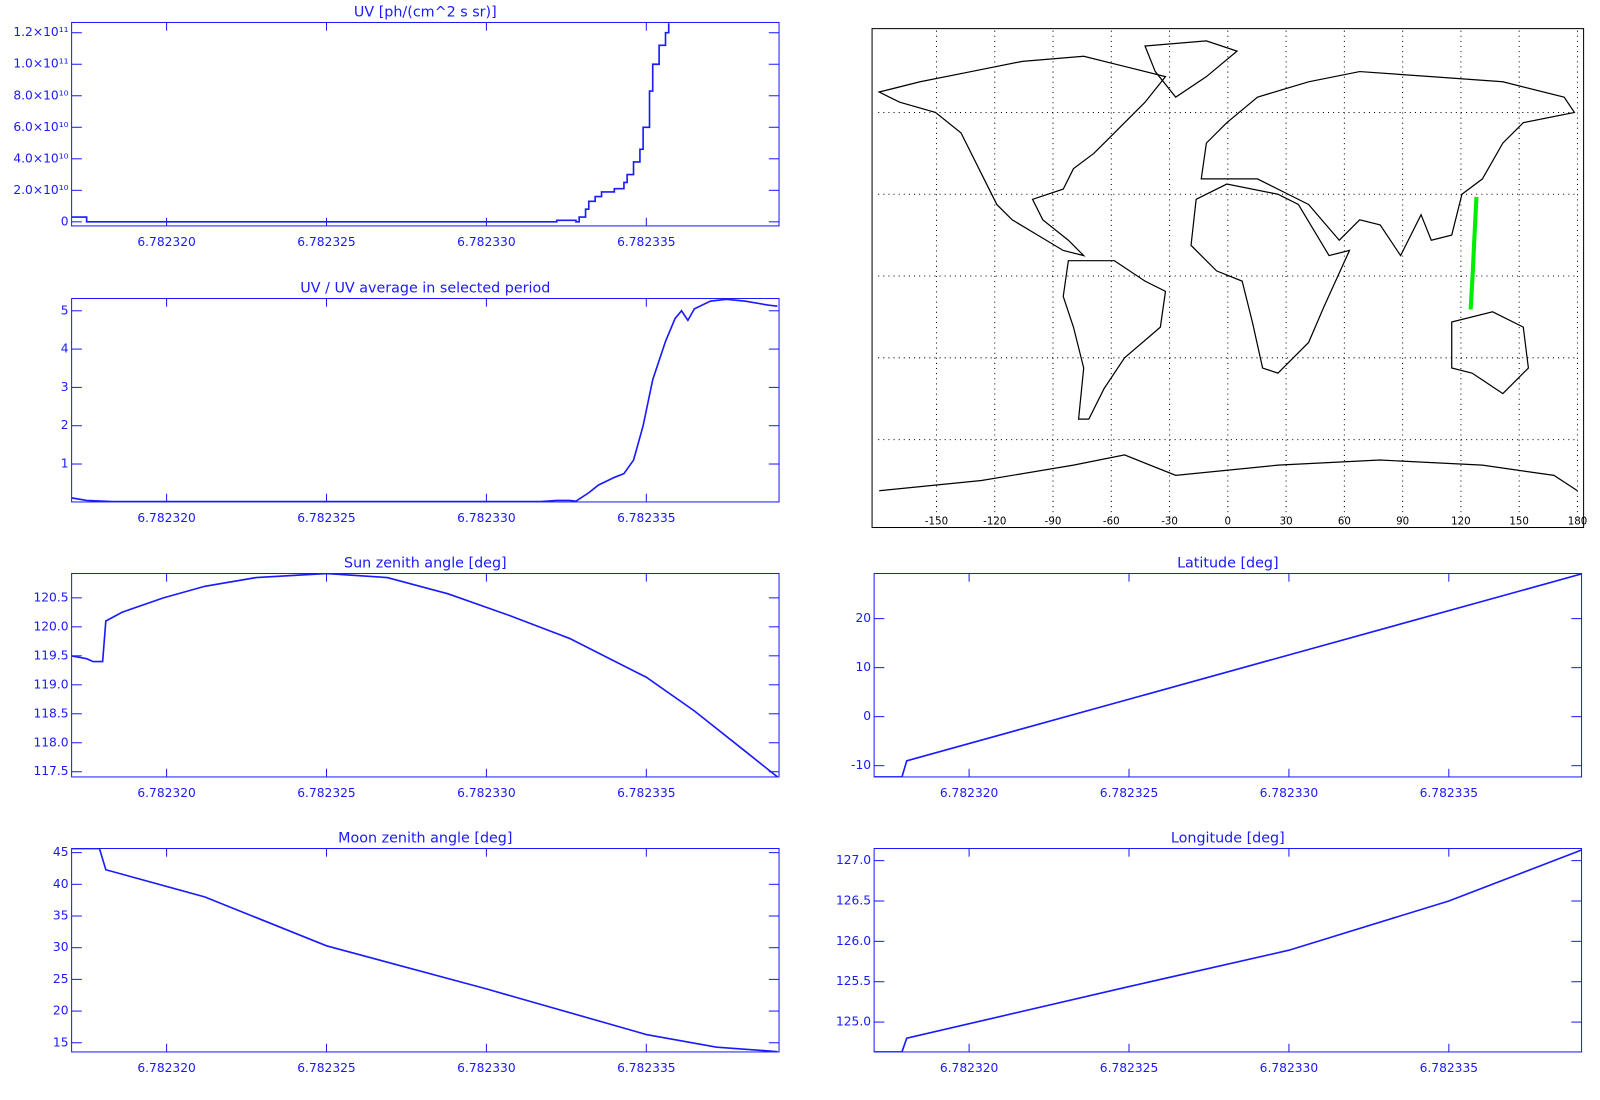 Image resolution: width=1600 pixels, height=1100 pixels. What do you see at coordinates (1191, 69) in the screenshot?
I see `greenland` at bounding box center [1191, 69].